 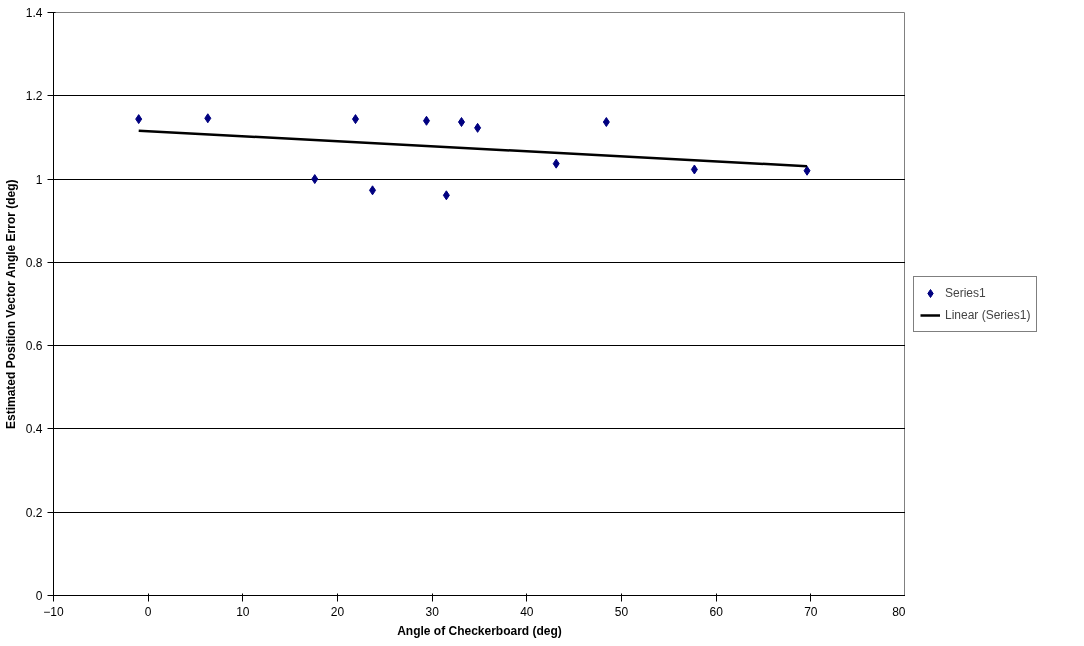 What do you see at coordinates (965, 292) in the screenshot?
I see `legend-label: Series1` at bounding box center [965, 292].